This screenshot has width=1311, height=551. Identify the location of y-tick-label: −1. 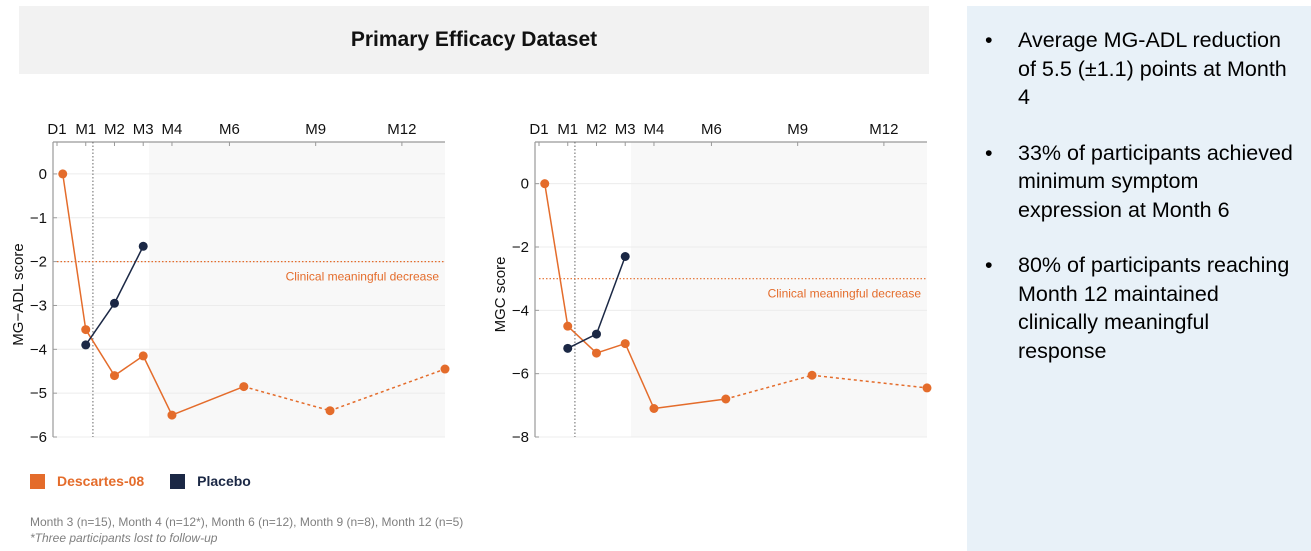
(38, 218).